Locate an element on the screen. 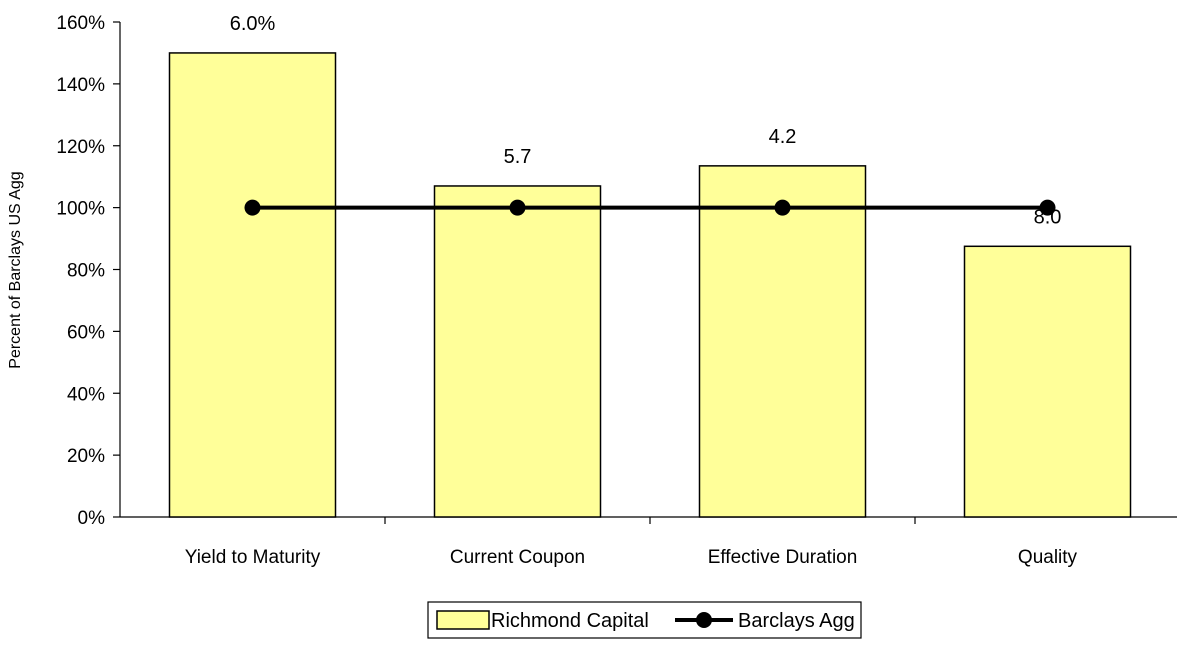  y-tick-label: 0% is located at coordinates (92, 518).